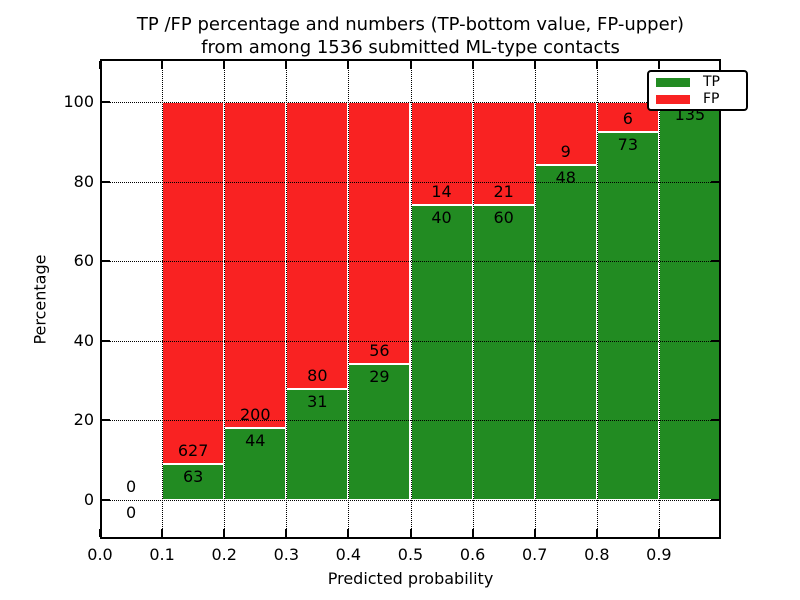  Describe the element at coordinates (40, 299) in the screenshot. I see `y-axis-label: Percentage` at that location.